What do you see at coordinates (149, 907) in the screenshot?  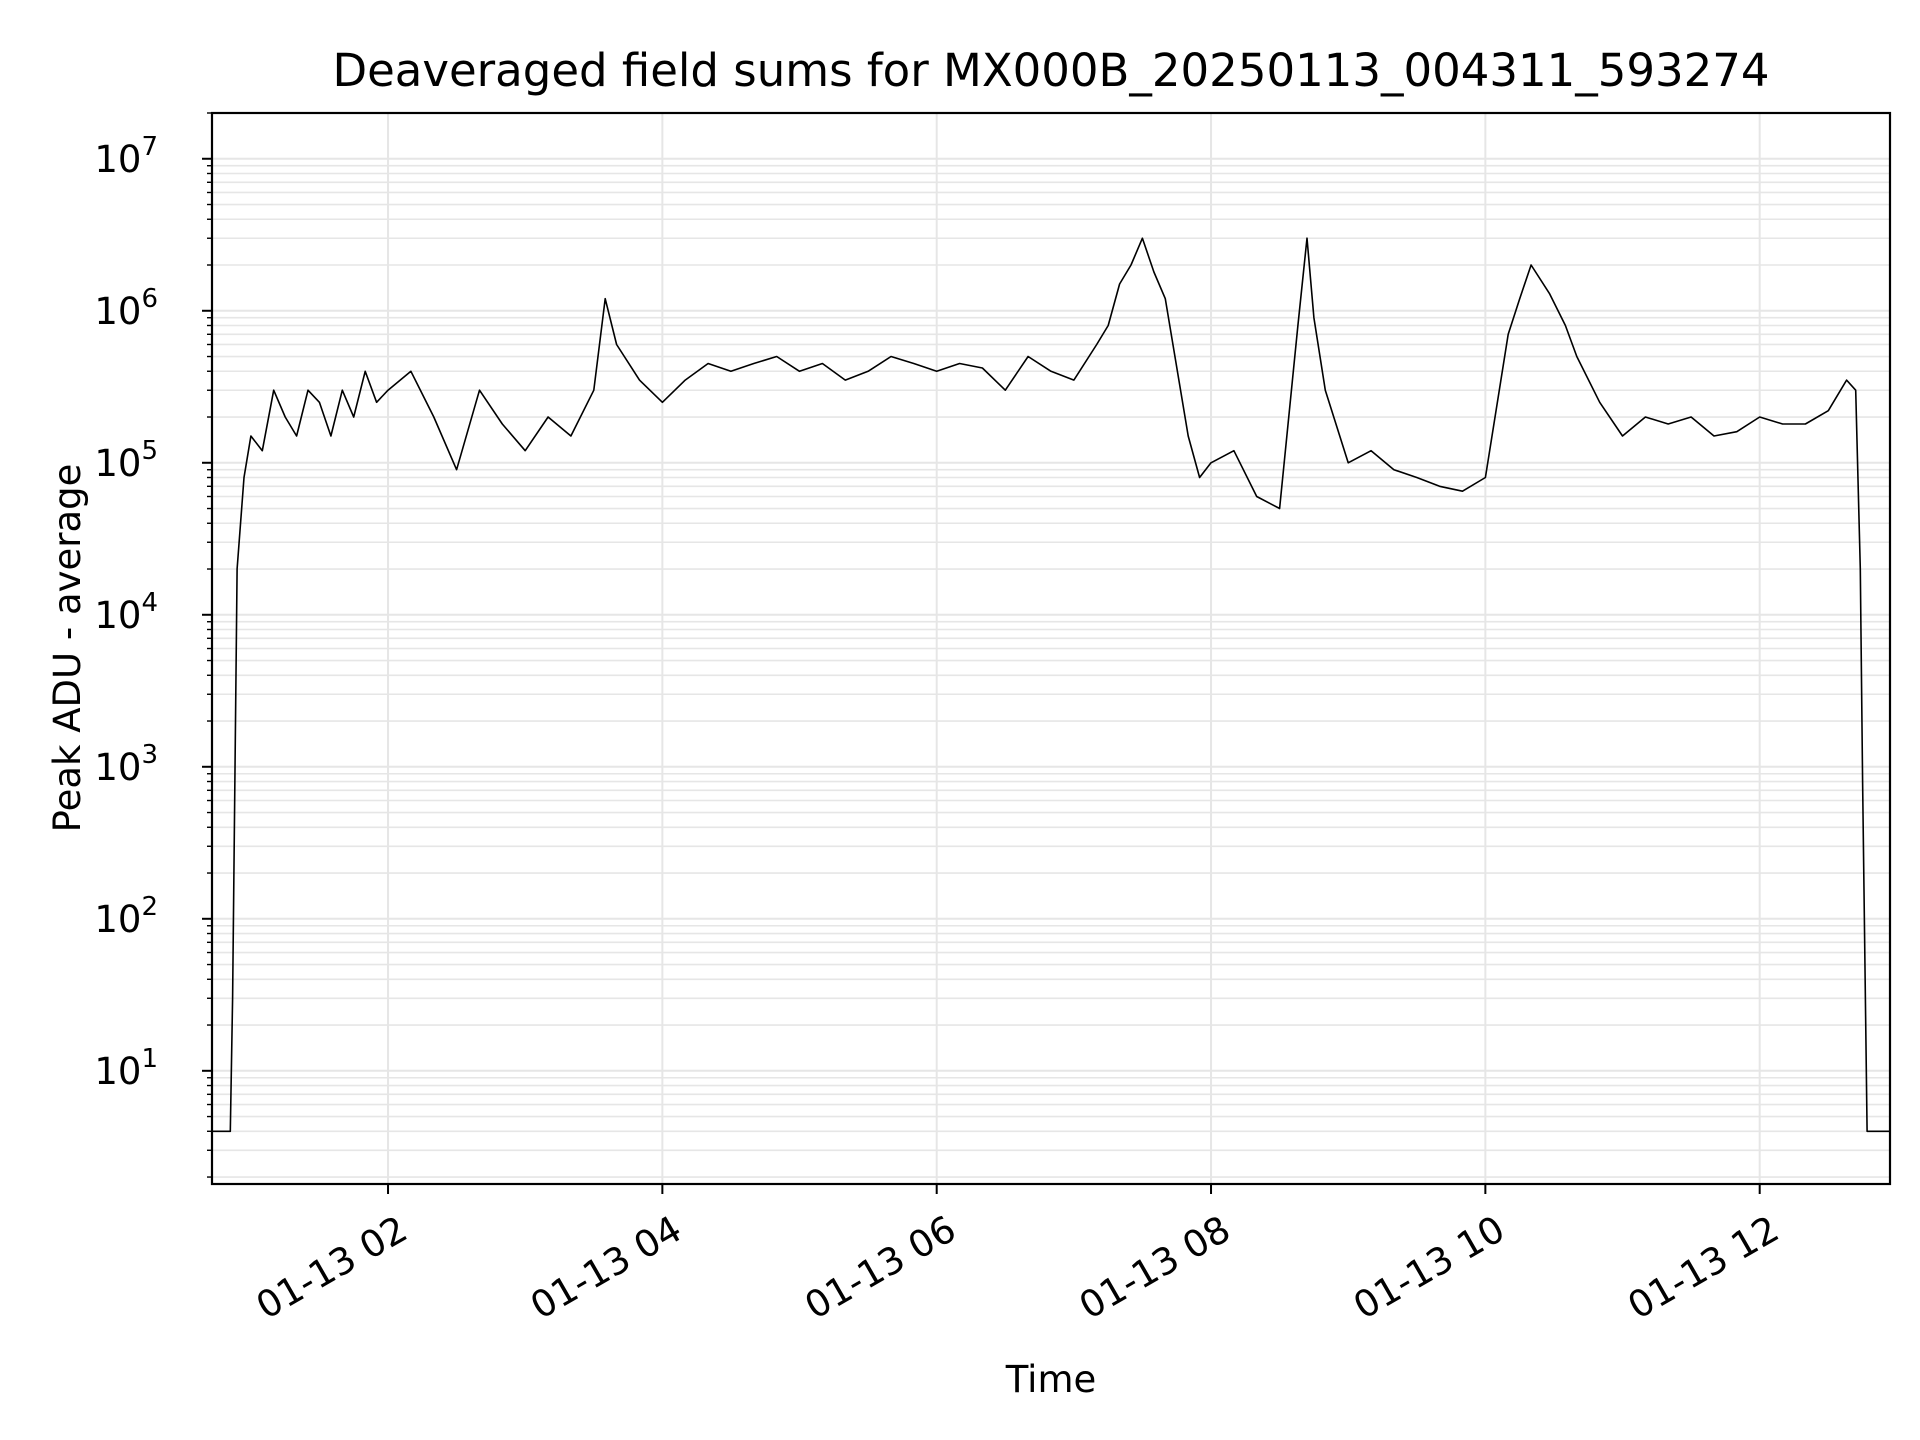 I see `y-tick-label-exponent: 2` at bounding box center [149, 907].